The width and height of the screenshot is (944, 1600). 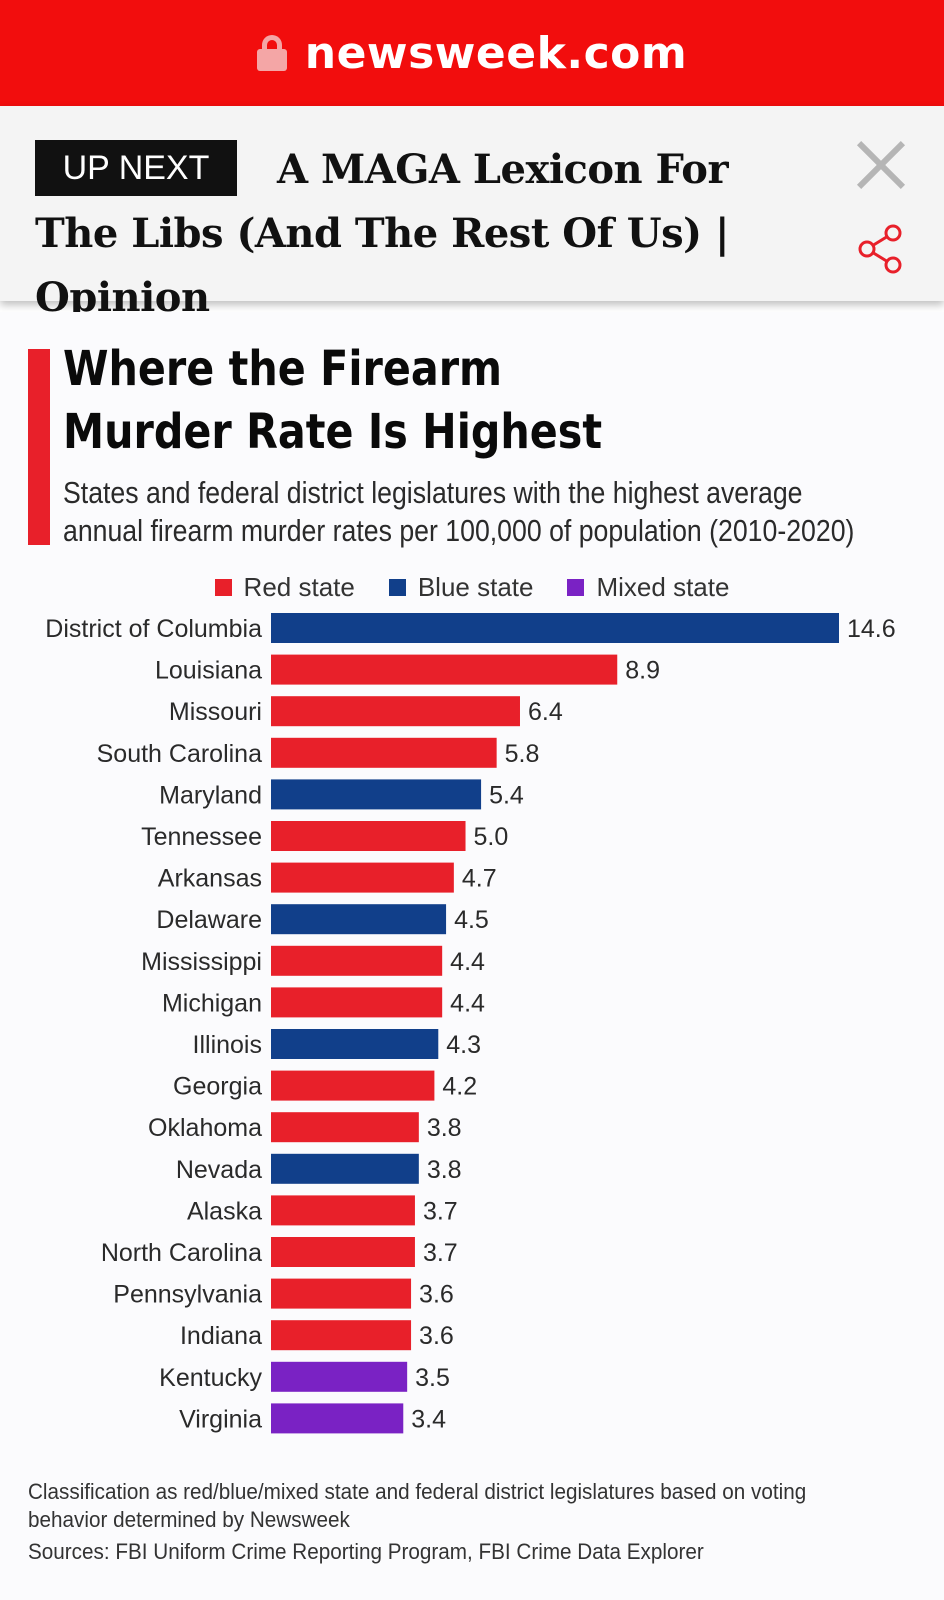 What do you see at coordinates (555, 628) in the screenshot?
I see `bar-district-of-columbia` at bounding box center [555, 628].